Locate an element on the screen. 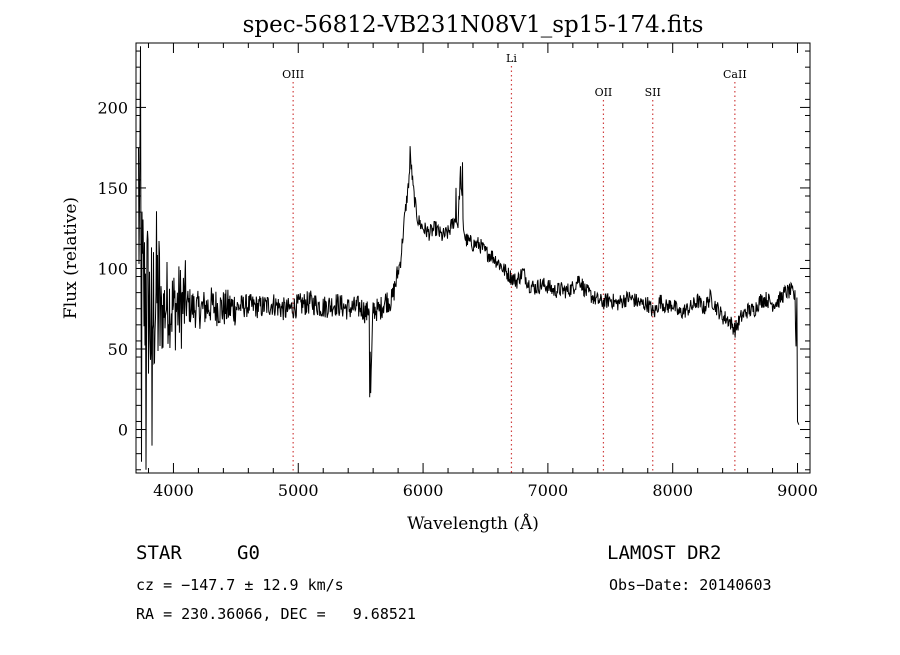 The width and height of the screenshot is (900, 655). x-tick-label: 7000 is located at coordinates (548, 490).